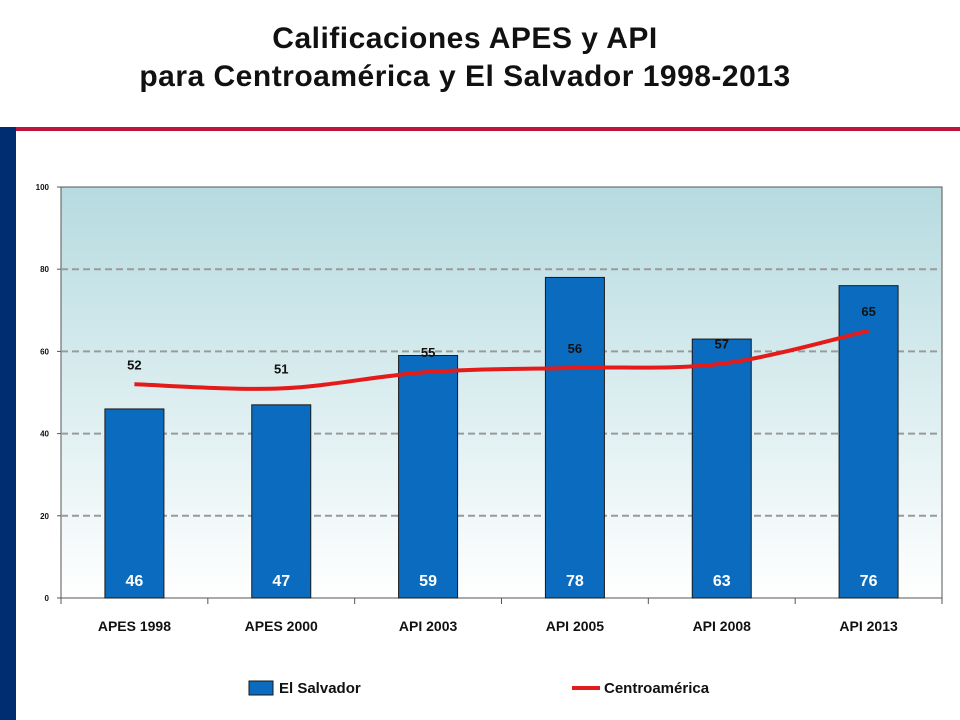 This screenshot has width=960, height=720. I want to click on x-category-label: API 2005, so click(575, 626).